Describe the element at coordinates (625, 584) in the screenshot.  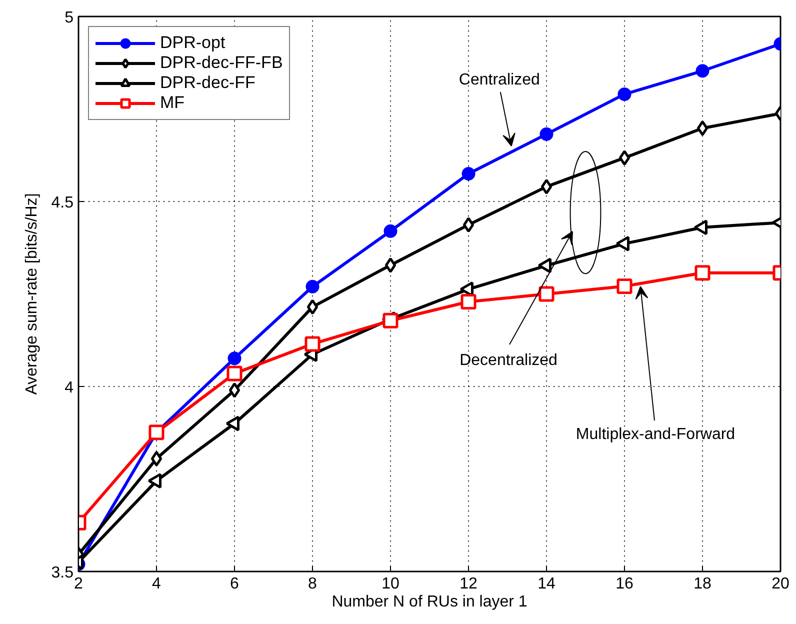
I see `x-tick-label: 16` at that location.